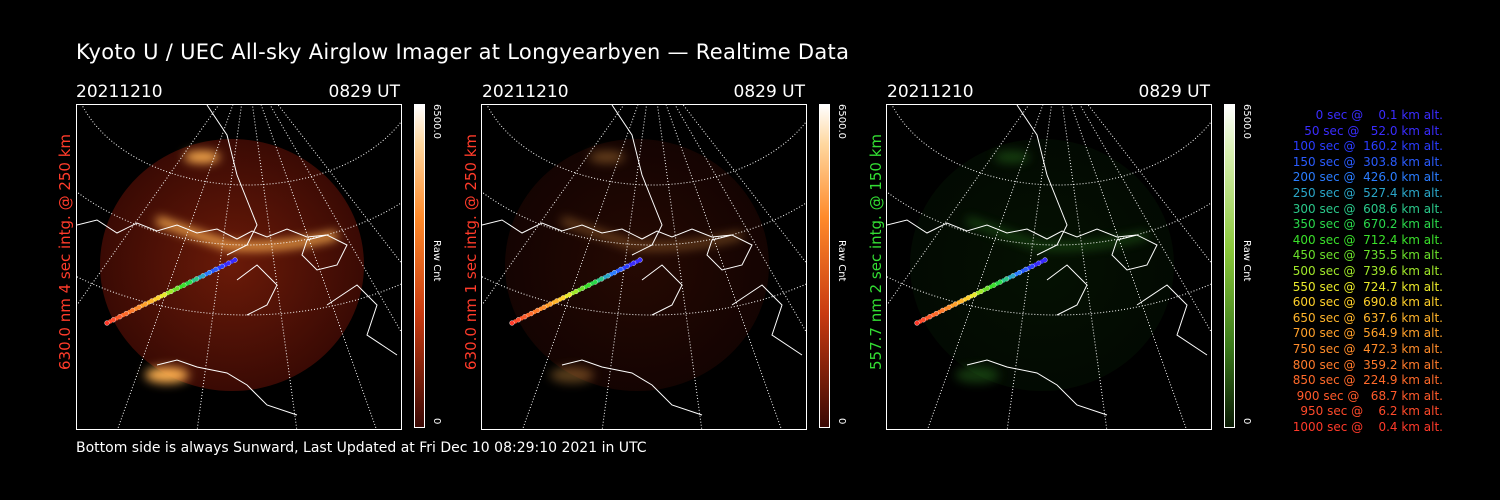  What do you see at coordinates (1246, 421) in the screenshot?
I see `panel-3-colorbar-min: 0` at bounding box center [1246, 421].